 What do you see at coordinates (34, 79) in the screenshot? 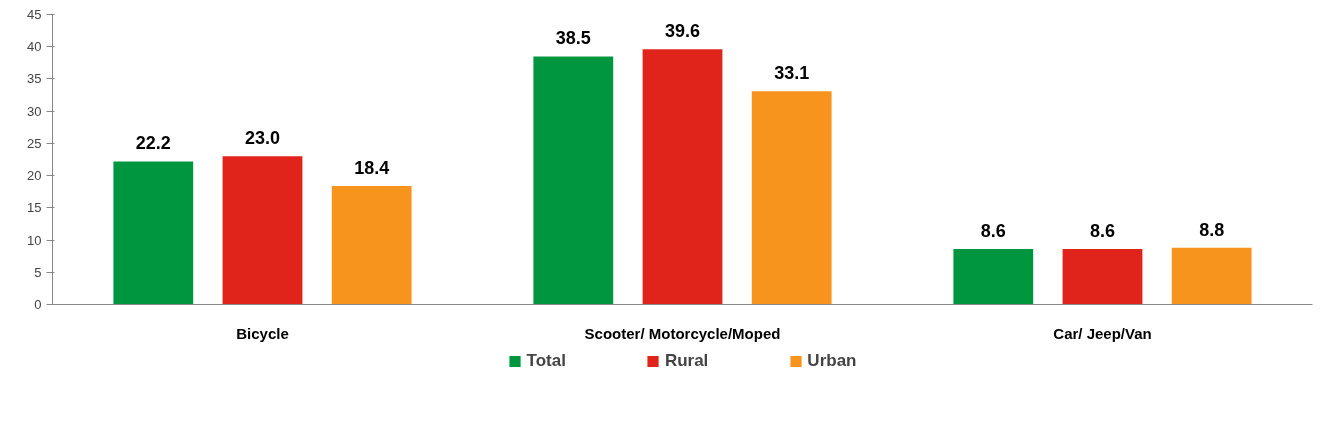
I see `y-tick-label: 35` at bounding box center [34, 79].